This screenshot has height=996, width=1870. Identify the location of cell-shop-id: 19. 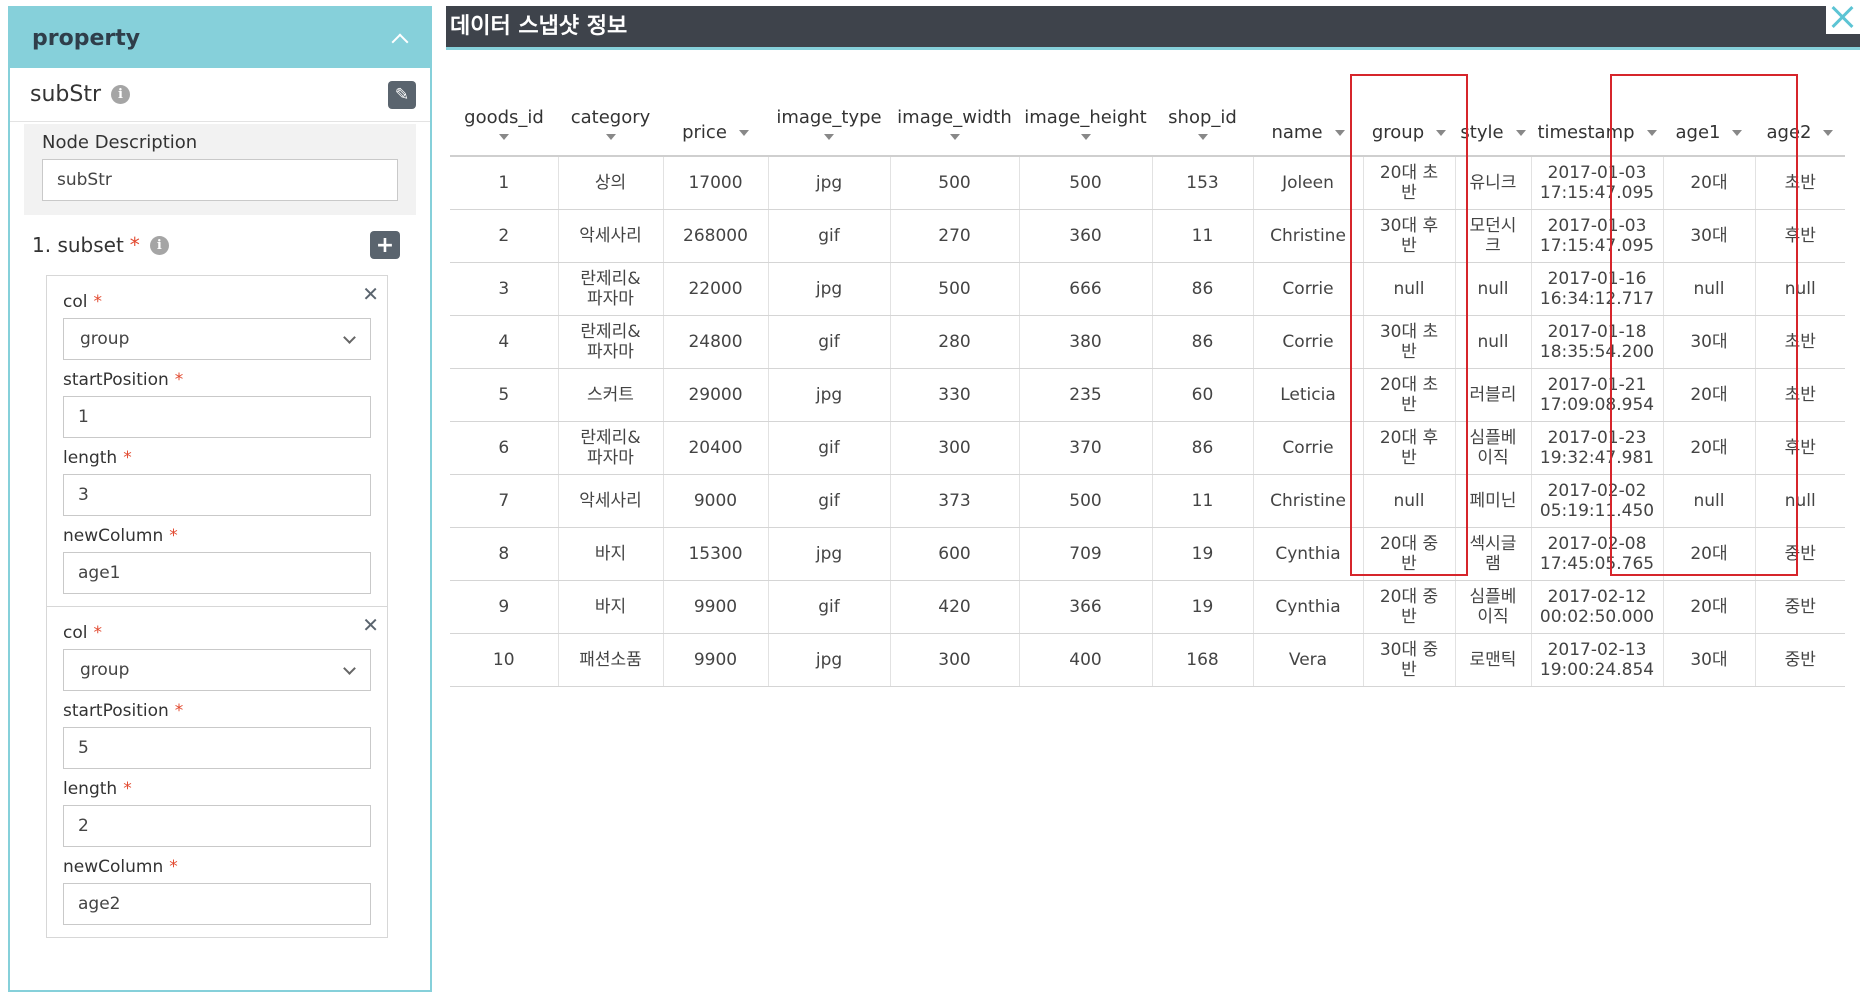
(1203, 554).